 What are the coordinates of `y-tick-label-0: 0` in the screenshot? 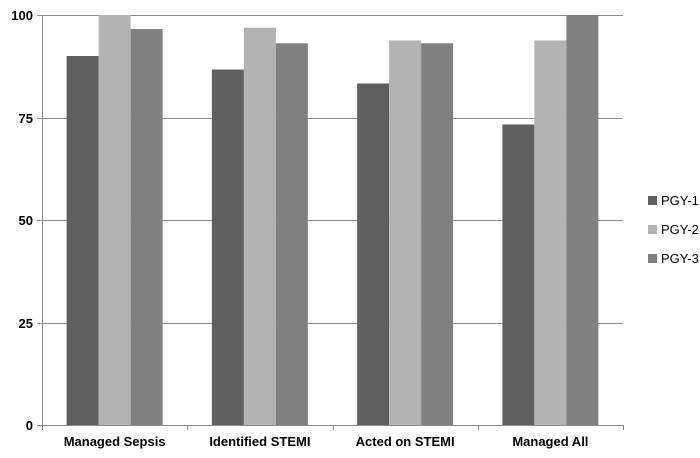 It's located at (29, 425).